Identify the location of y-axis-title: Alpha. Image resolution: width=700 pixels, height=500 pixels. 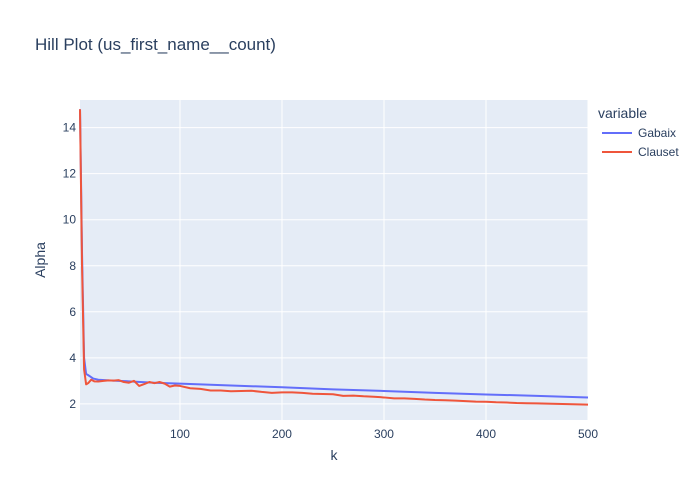
(40, 260).